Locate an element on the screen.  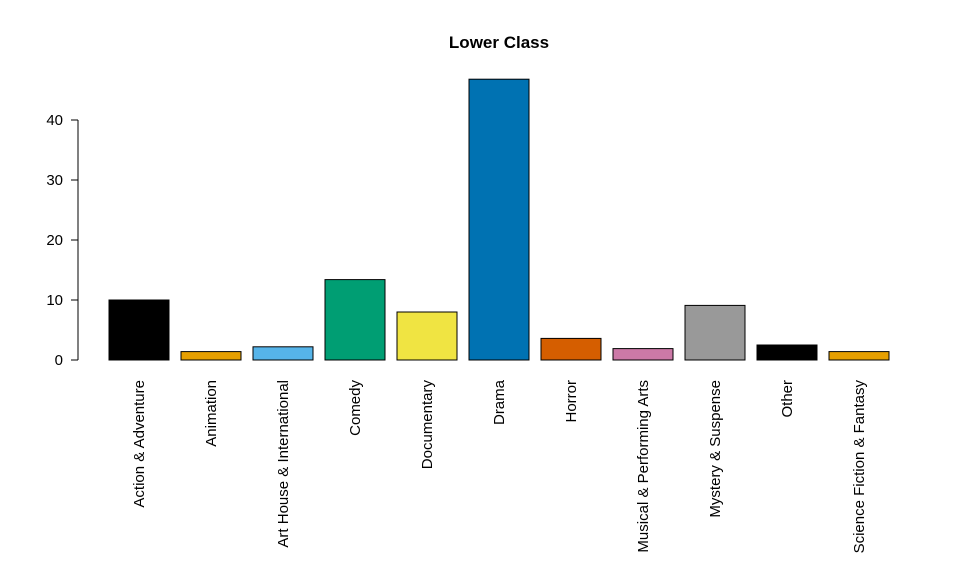
chart-title: Lower Class is located at coordinates (499, 42).